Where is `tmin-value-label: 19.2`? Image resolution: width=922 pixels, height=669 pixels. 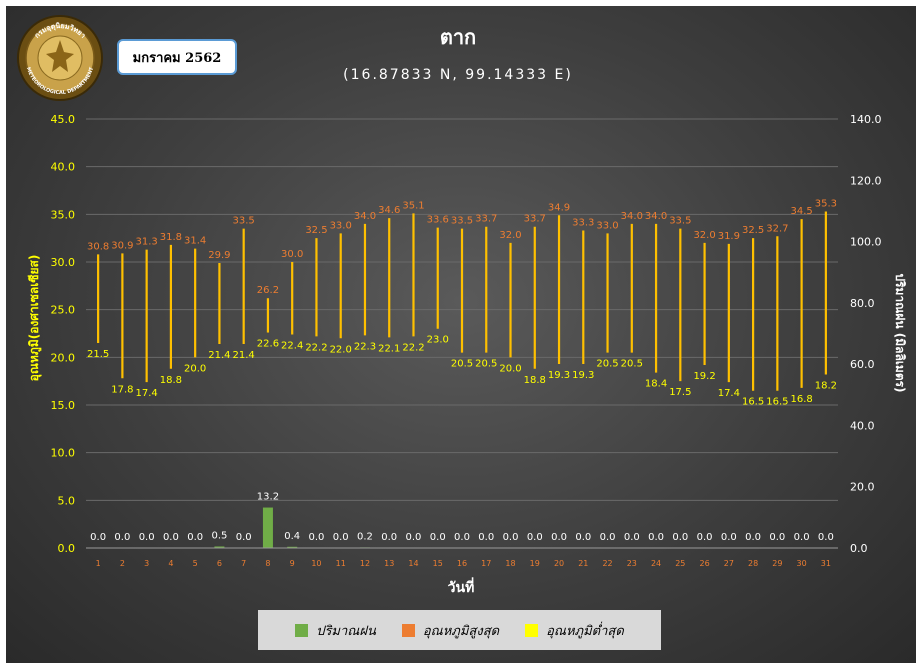 tmin-value-label: 19.2 is located at coordinates (704, 376).